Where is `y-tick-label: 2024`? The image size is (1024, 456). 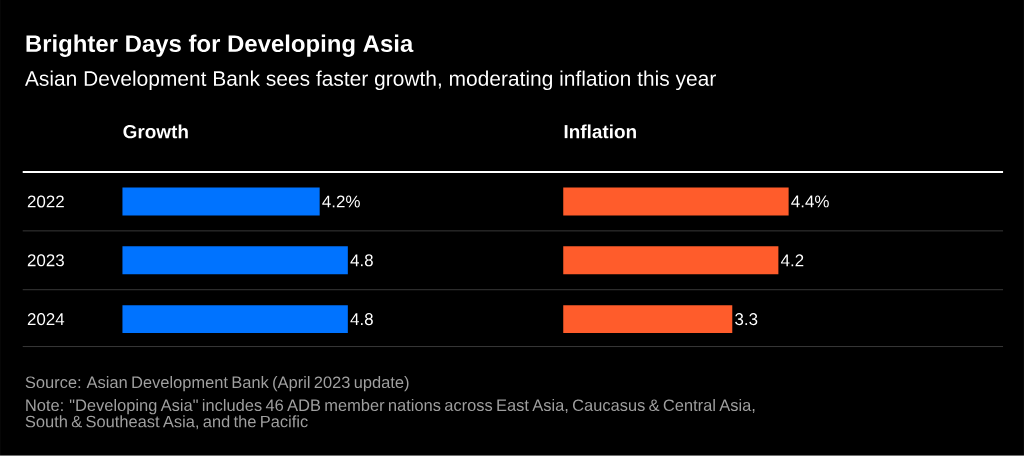 y-tick-label: 2024 is located at coordinates (46, 319).